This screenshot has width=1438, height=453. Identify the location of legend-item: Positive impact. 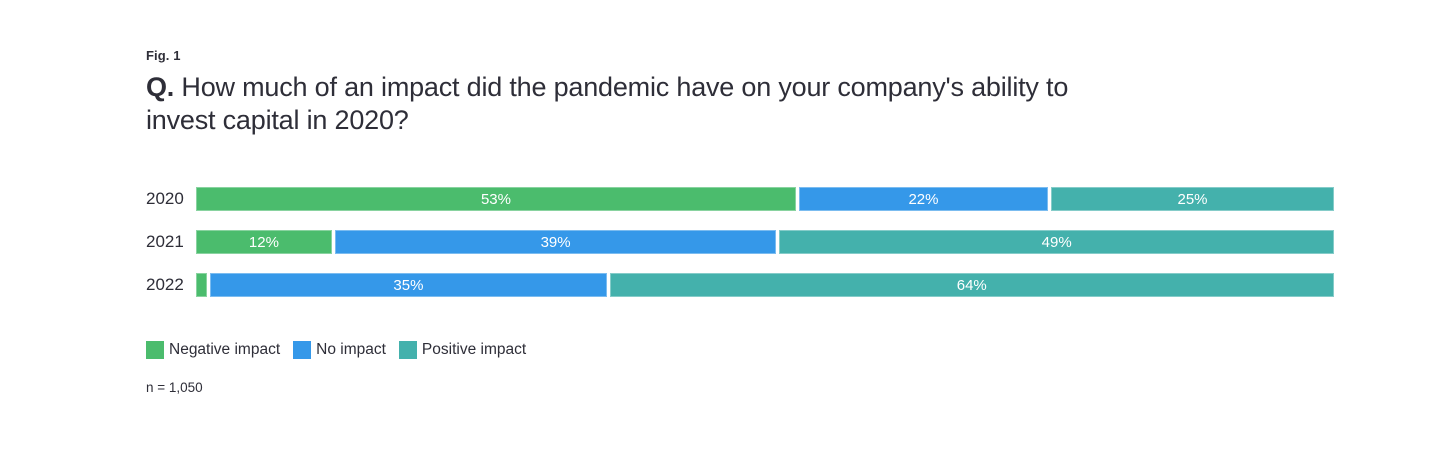
(462, 350).